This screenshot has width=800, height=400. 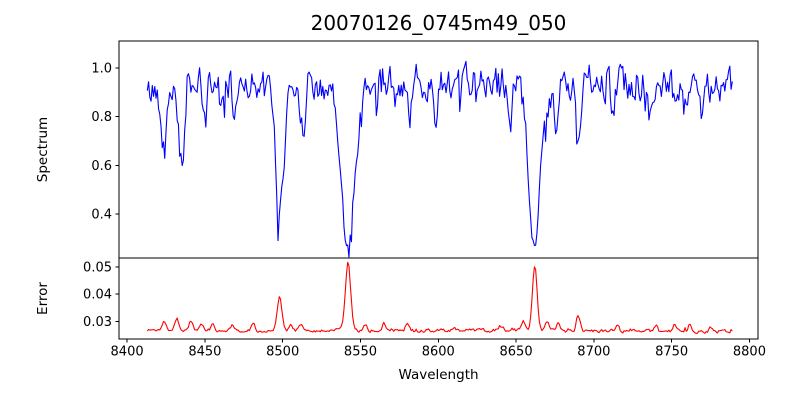 What do you see at coordinates (593, 352) in the screenshot?
I see `x-tick-label: 8700` at bounding box center [593, 352].